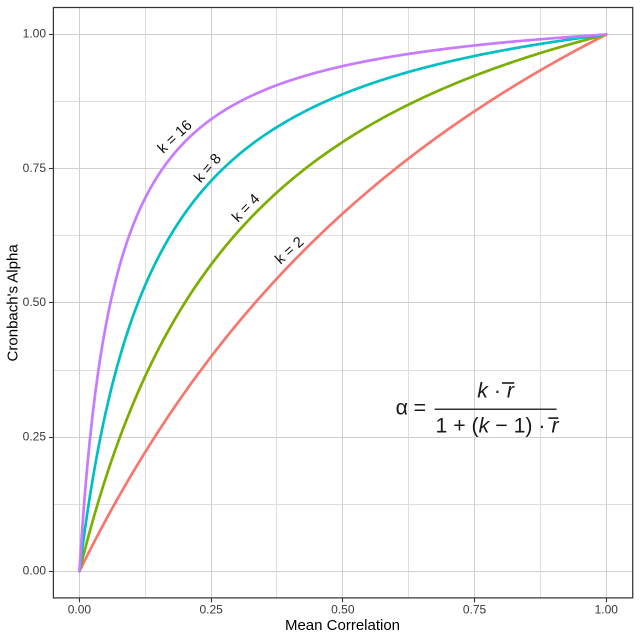 This screenshot has width=640, height=640. What do you see at coordinates (13, 303) in the screenshot?
I see `svg-text: Cronbach's Alpha` at bounding box center [13, 303].